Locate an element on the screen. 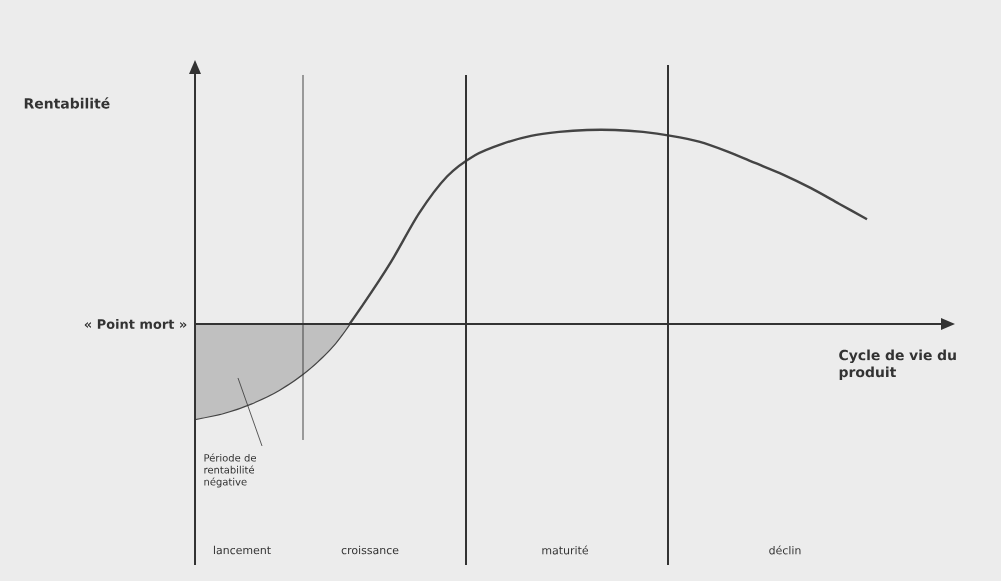 This screenshot has width=1001, height=581. x-axis-title: Cycle de vie du produit is located at coordinates (897, 364).